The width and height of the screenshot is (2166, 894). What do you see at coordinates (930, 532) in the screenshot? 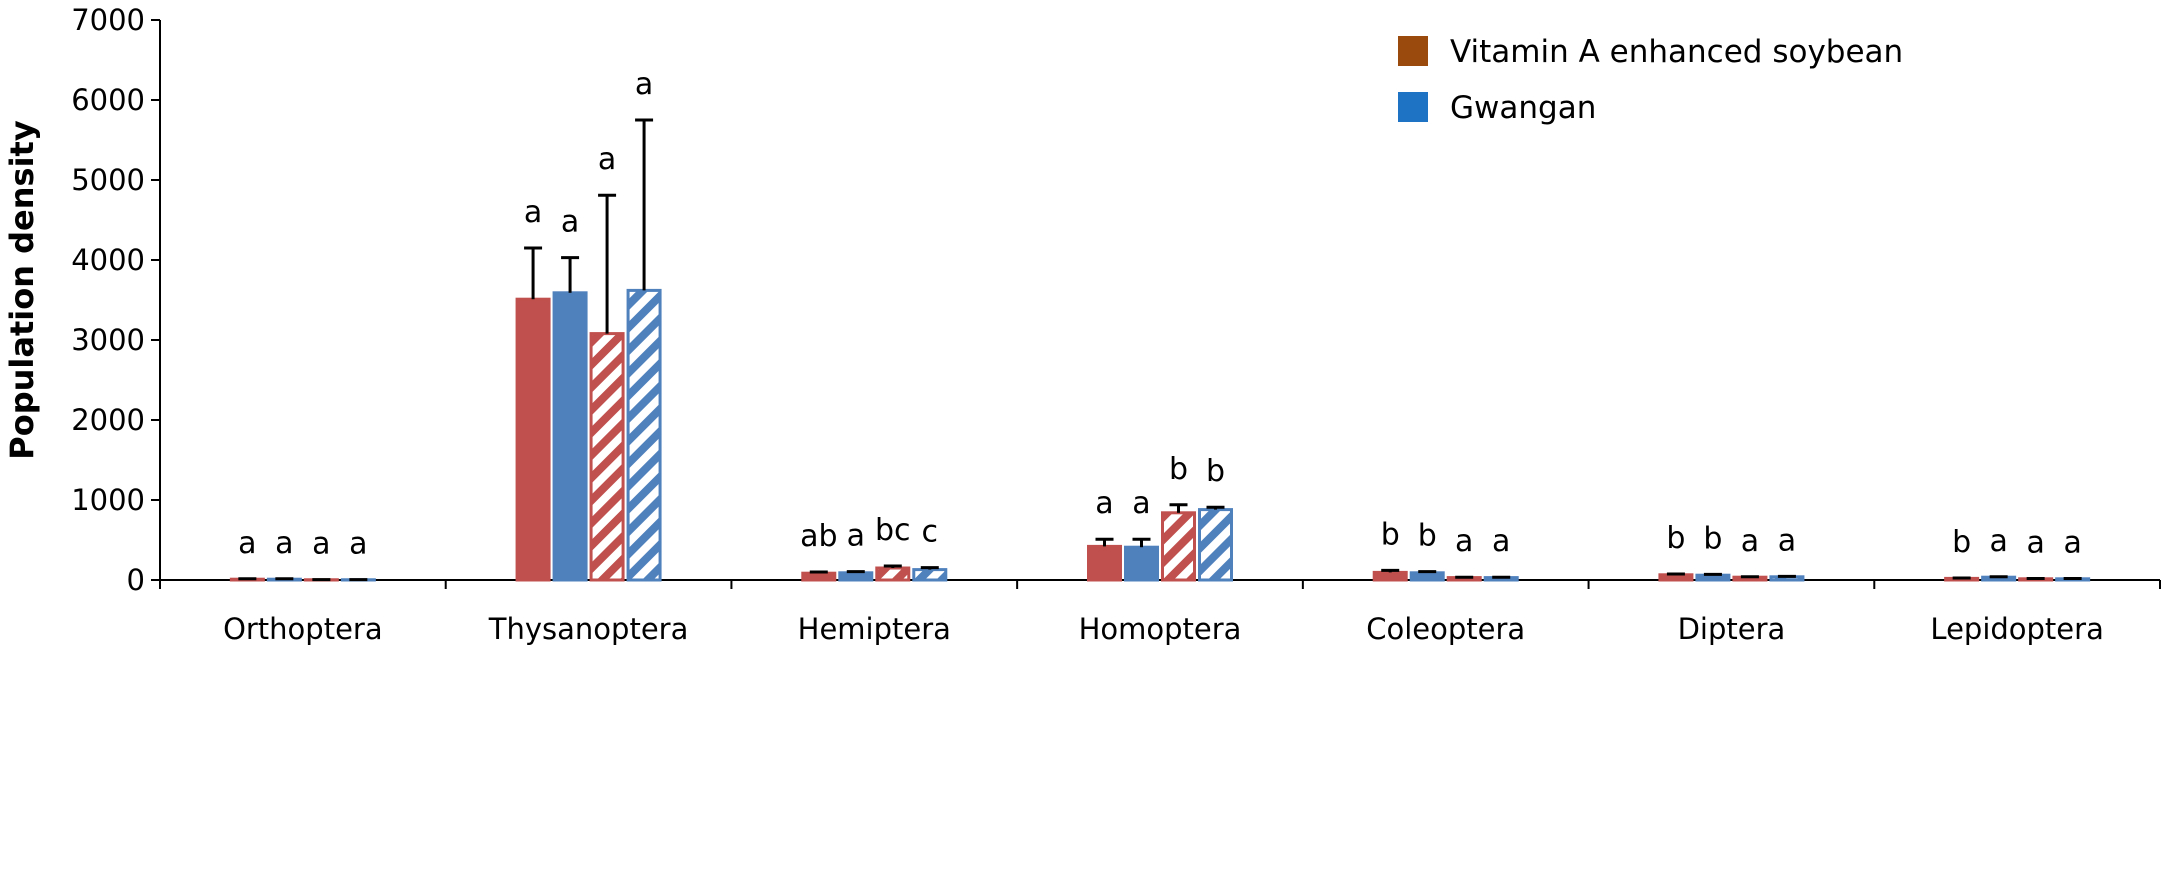
I see `significance-letter: c` at bounding box center [930, 532].